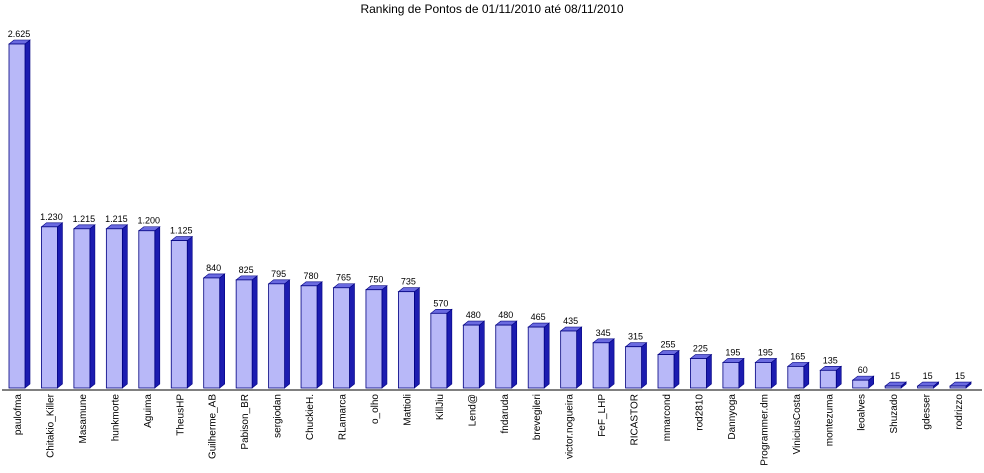 The width and height of the screenshot is (984, 473). What do you see at coordinates (699, 412) in the screenshot?
I see `category-label: rod2810` at bounding box center [699, 412].